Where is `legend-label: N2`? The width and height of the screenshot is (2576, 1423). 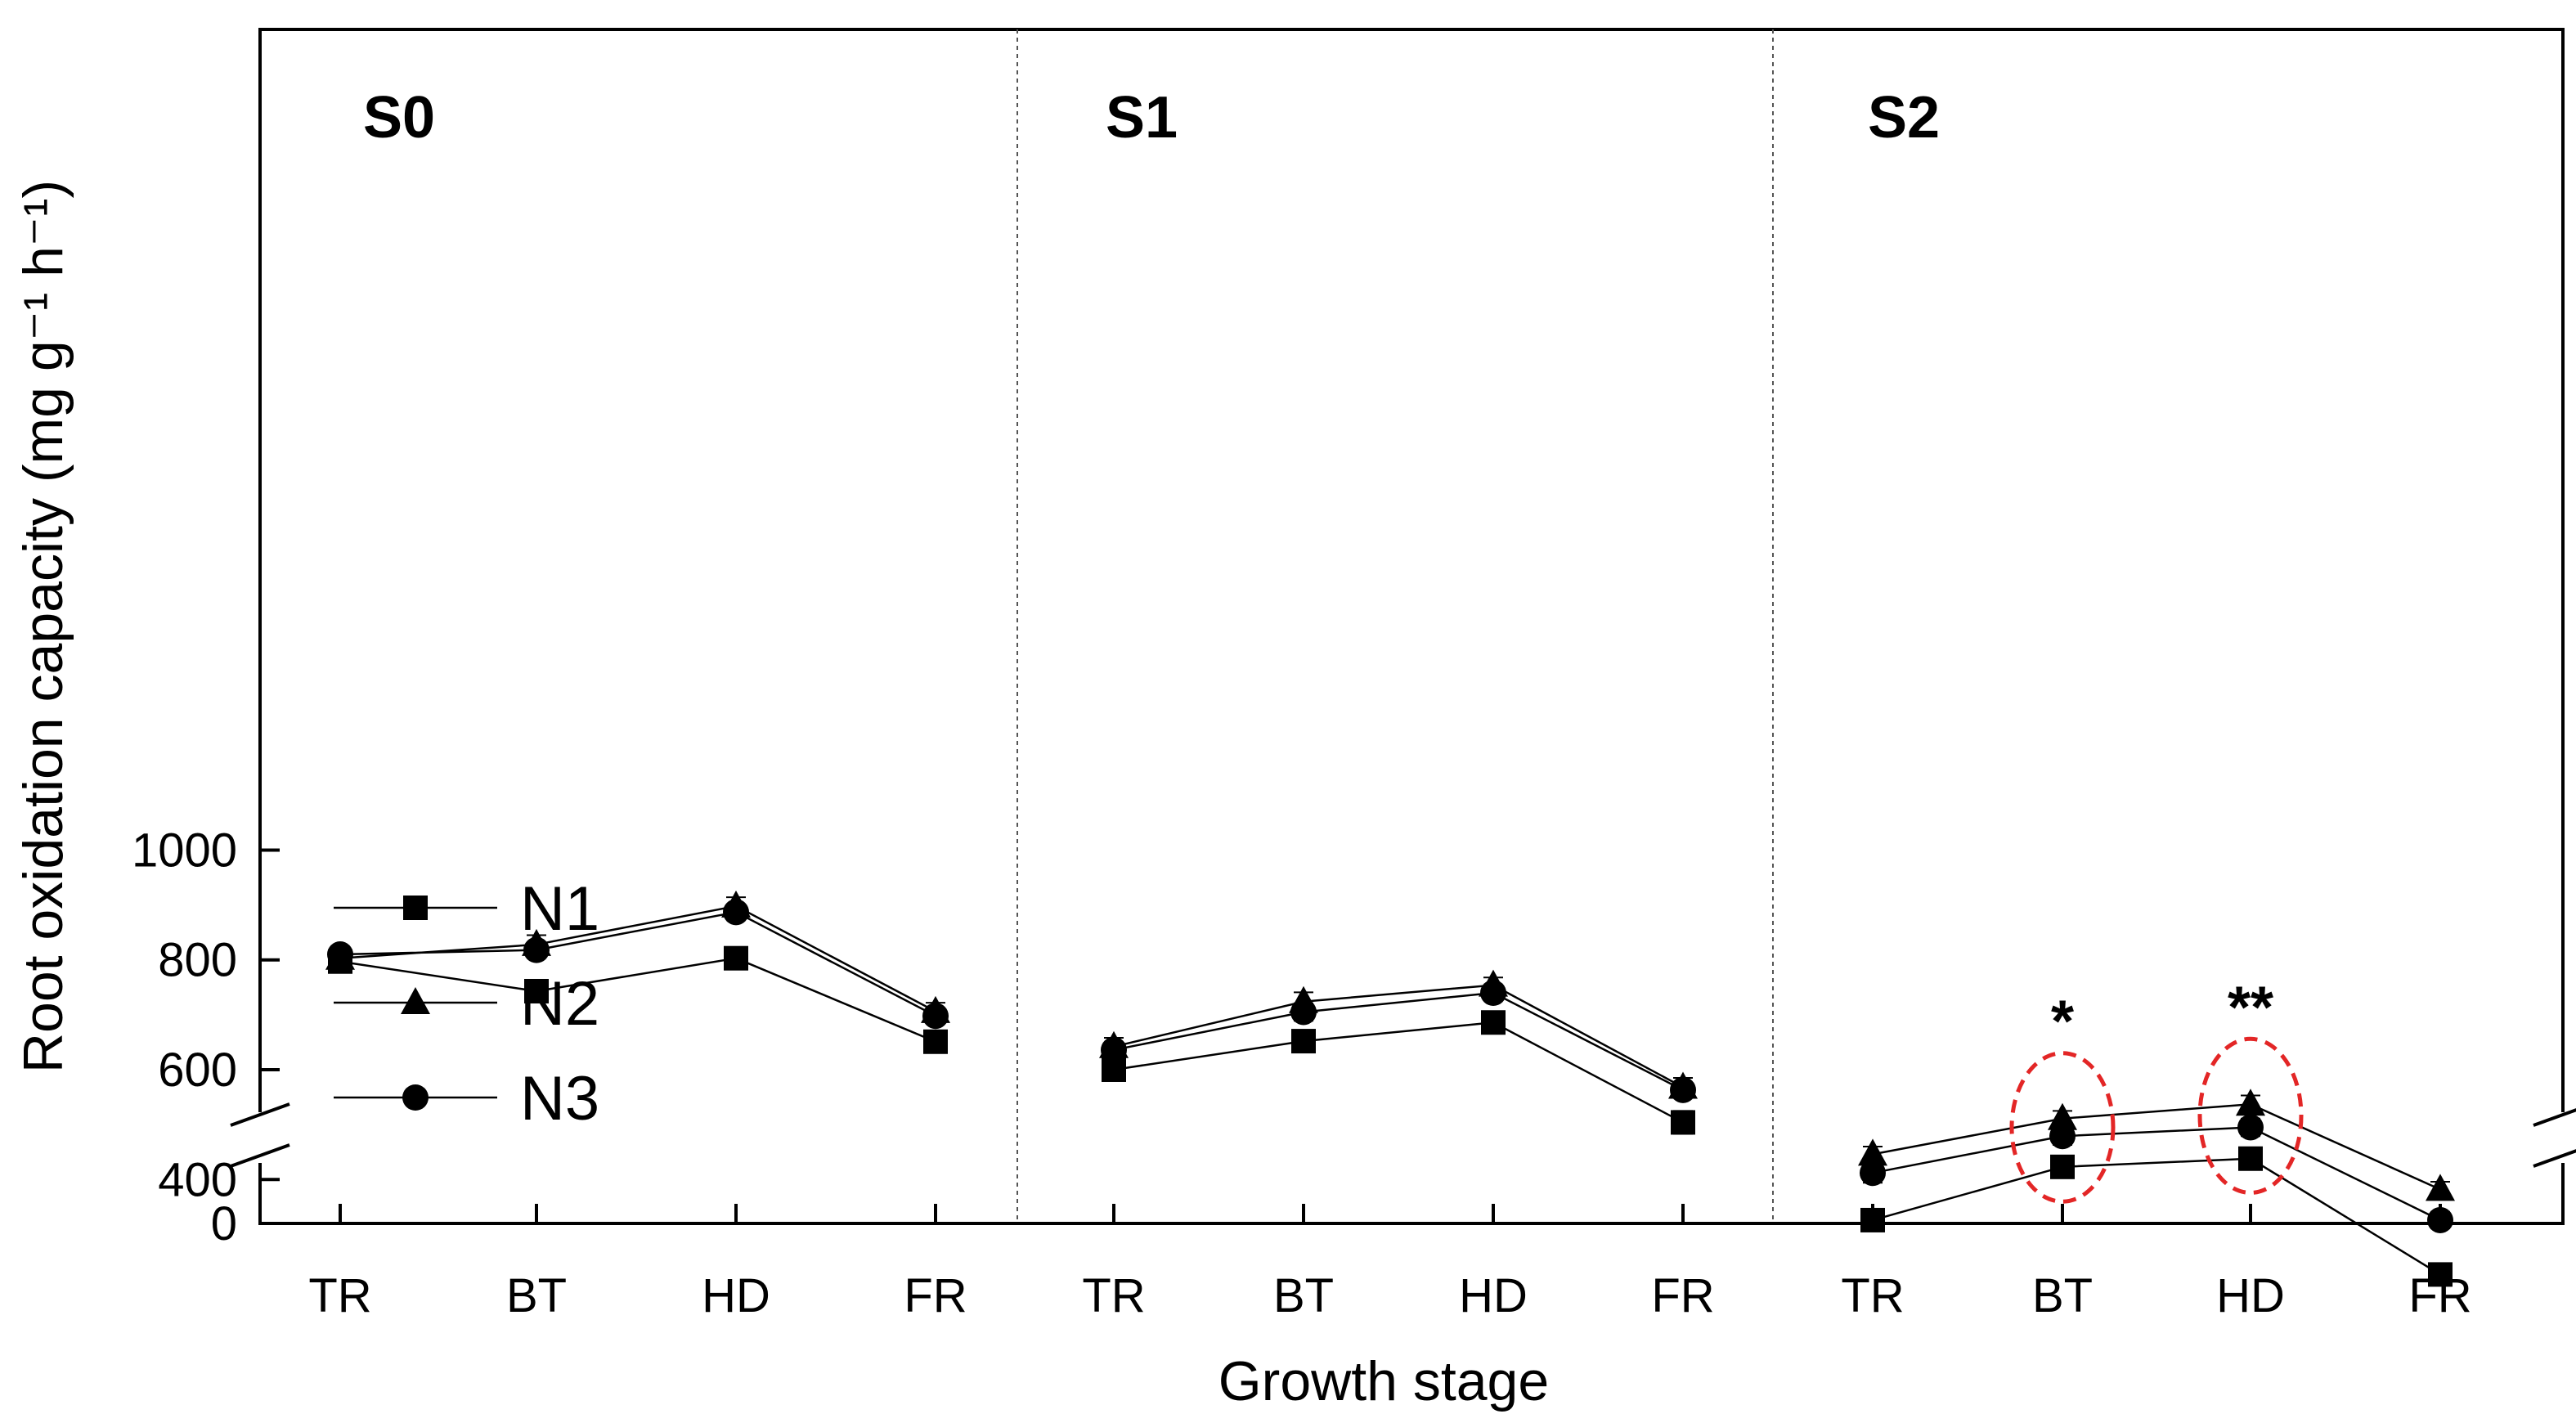
legend-label: N2 is located at coordinates (559, 1004).